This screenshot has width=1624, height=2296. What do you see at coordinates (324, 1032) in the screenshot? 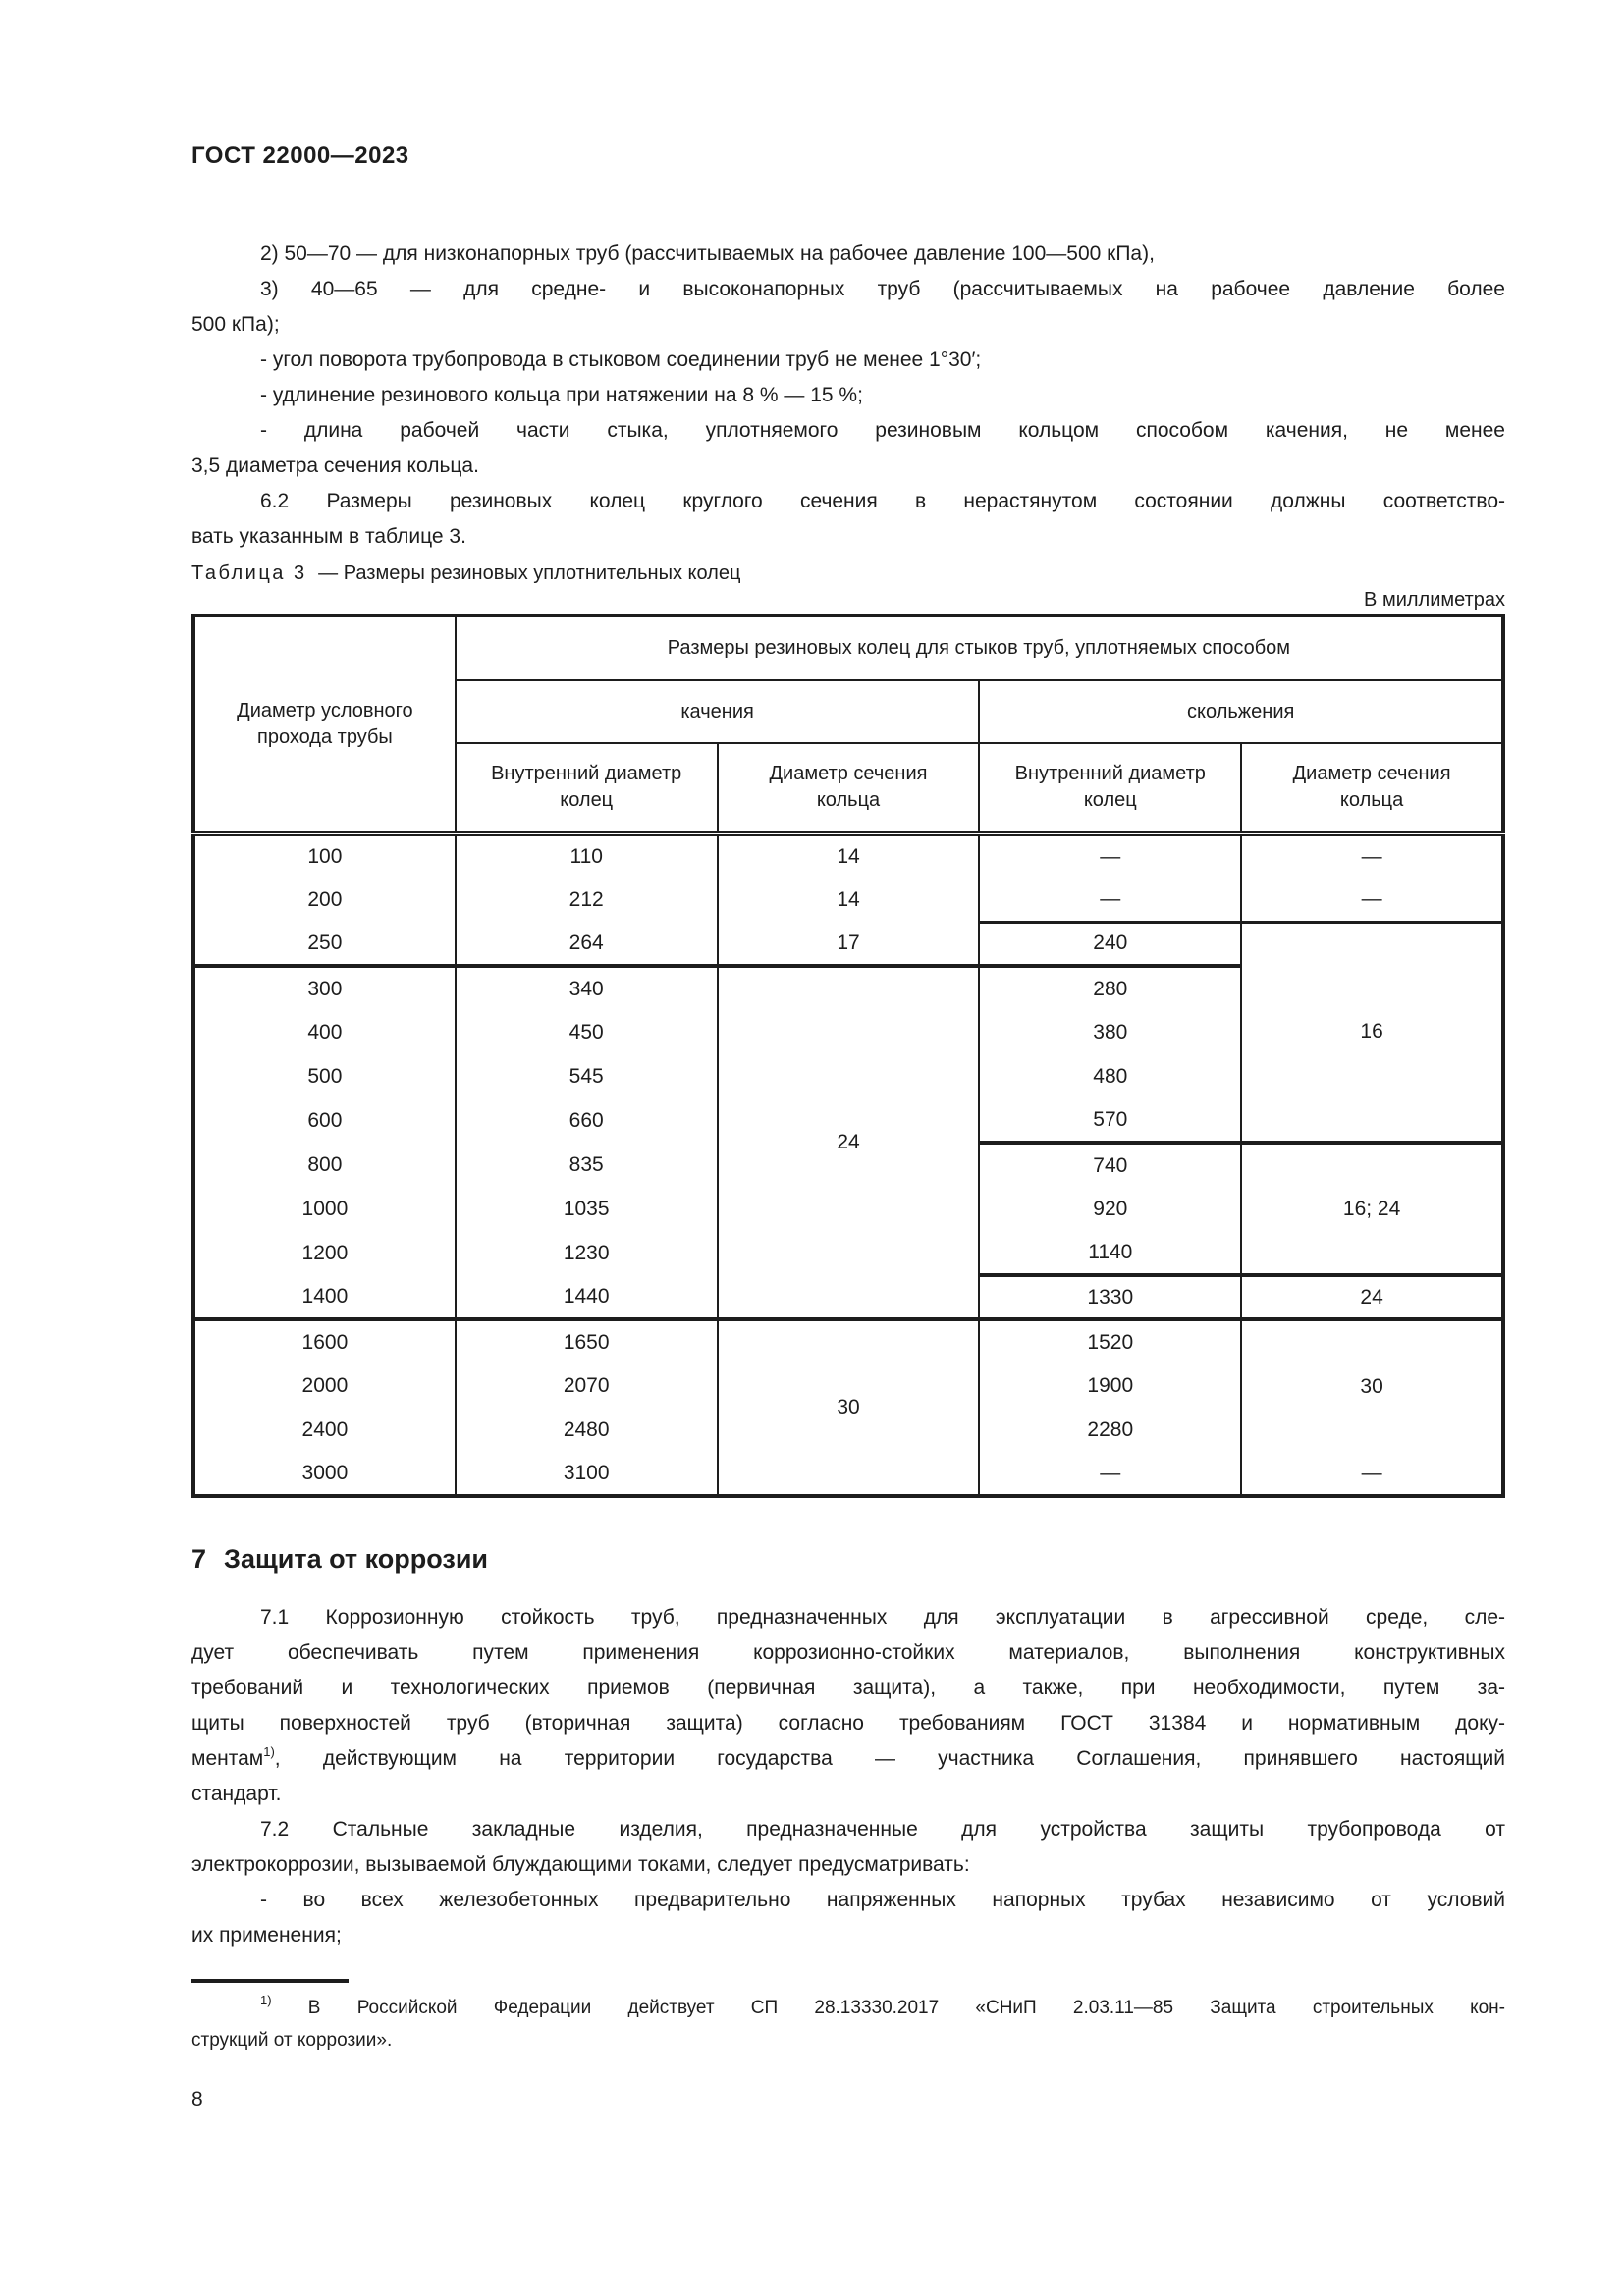
I see `cell-dn: 400` at bounding box center [324, 1032].